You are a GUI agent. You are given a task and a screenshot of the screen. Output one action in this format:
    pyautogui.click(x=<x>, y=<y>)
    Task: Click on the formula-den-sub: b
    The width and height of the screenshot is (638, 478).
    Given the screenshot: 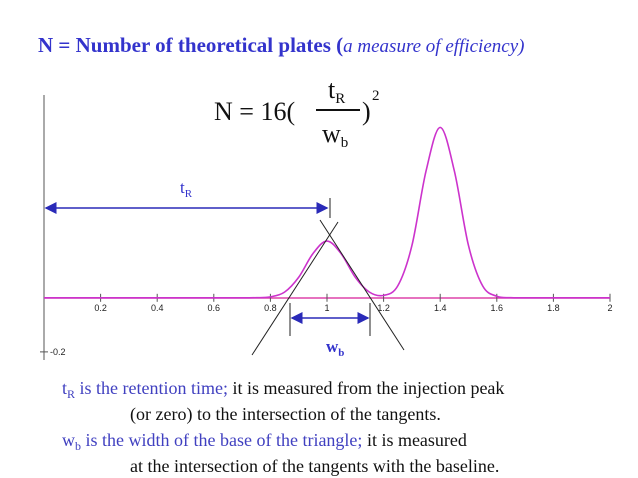 What is the action you would take?
    pyautogui.click(x=345, y=143)
    